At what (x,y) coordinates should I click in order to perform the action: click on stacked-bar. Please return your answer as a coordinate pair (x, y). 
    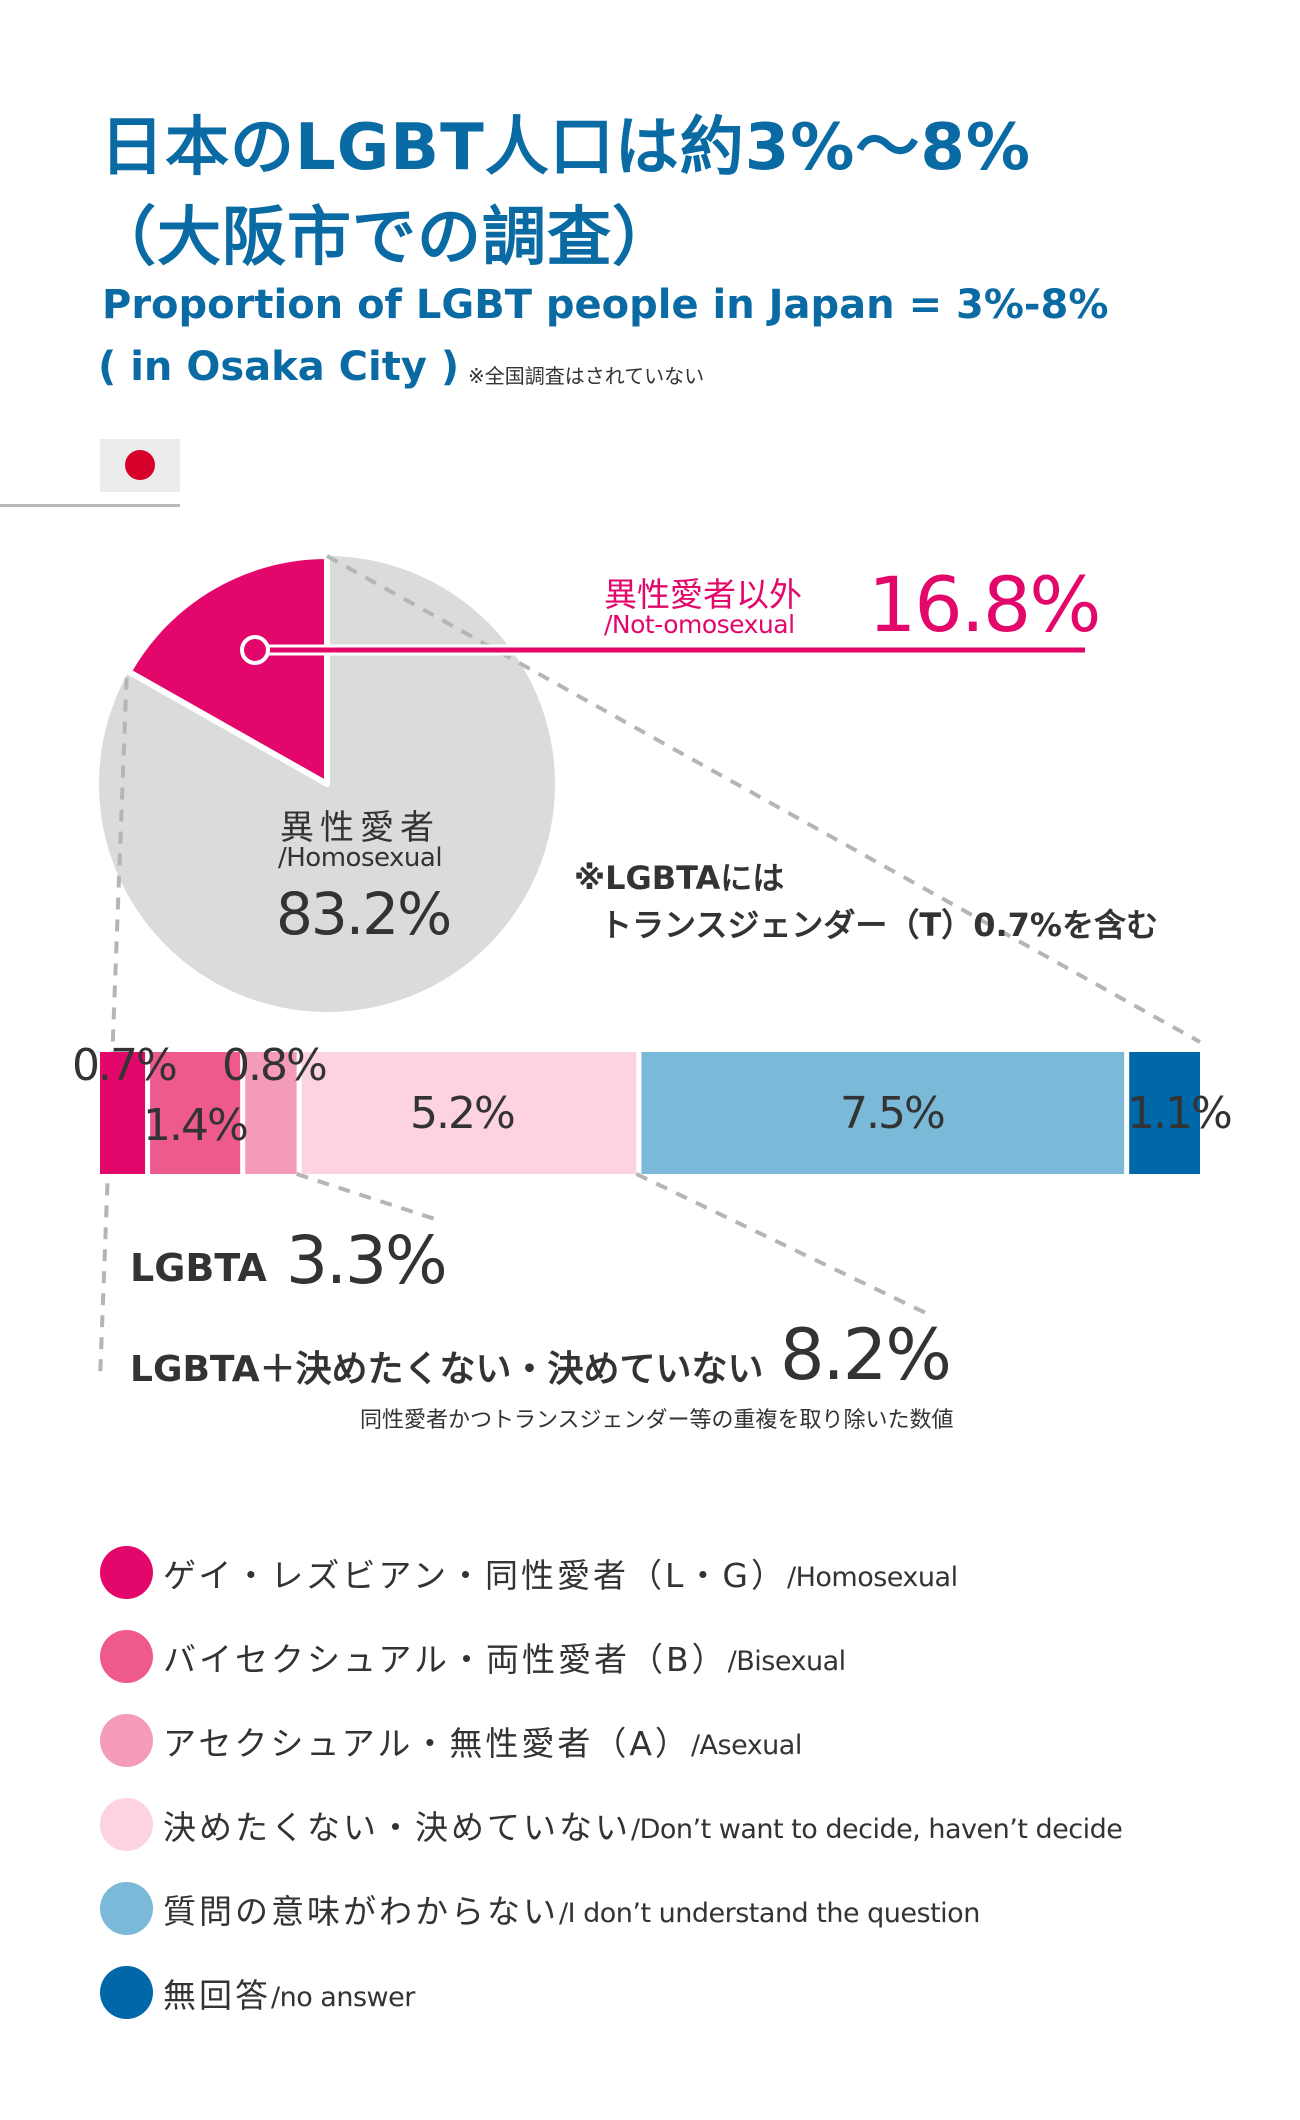
    Looking at the image, I should click on (650, 1113).